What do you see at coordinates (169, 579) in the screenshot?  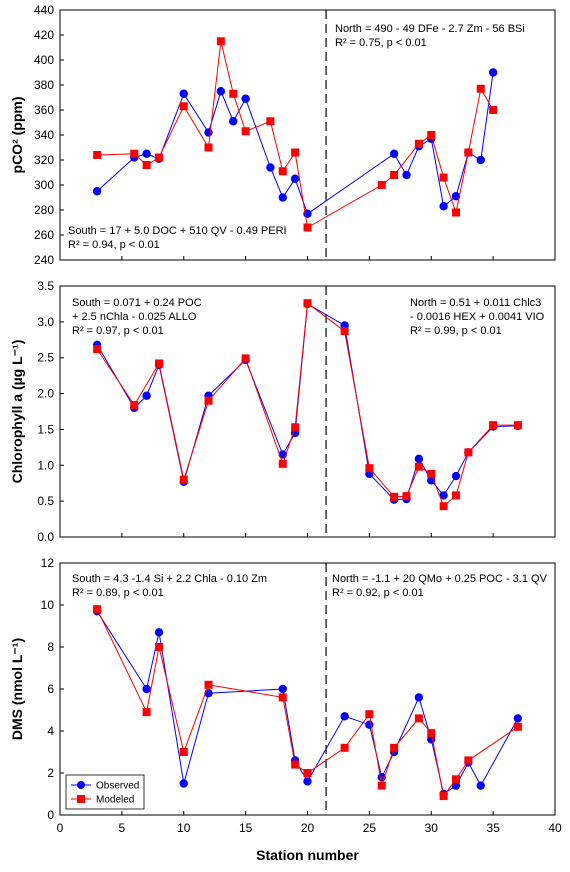 I see `annotation-line: South = 4.3 -1.4 Si + 2.2 Chla - 0.10 Zm` at bounding box center [169, 579].